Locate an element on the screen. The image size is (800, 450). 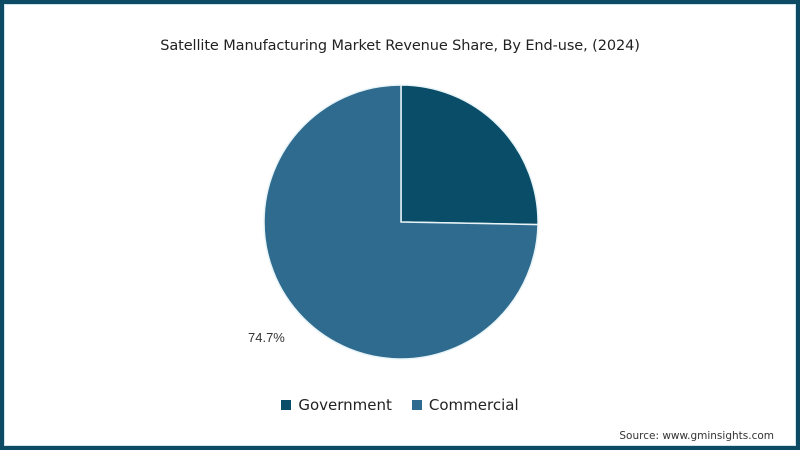
legend-label-government: Government is located at coordinates (345, 405).